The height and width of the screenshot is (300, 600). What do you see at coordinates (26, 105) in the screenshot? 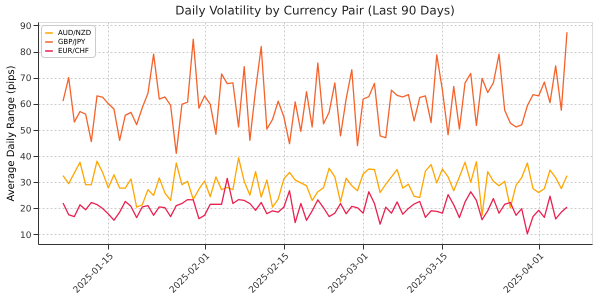
I see `y-tick-label: 60` at bounding box center [26, 105].